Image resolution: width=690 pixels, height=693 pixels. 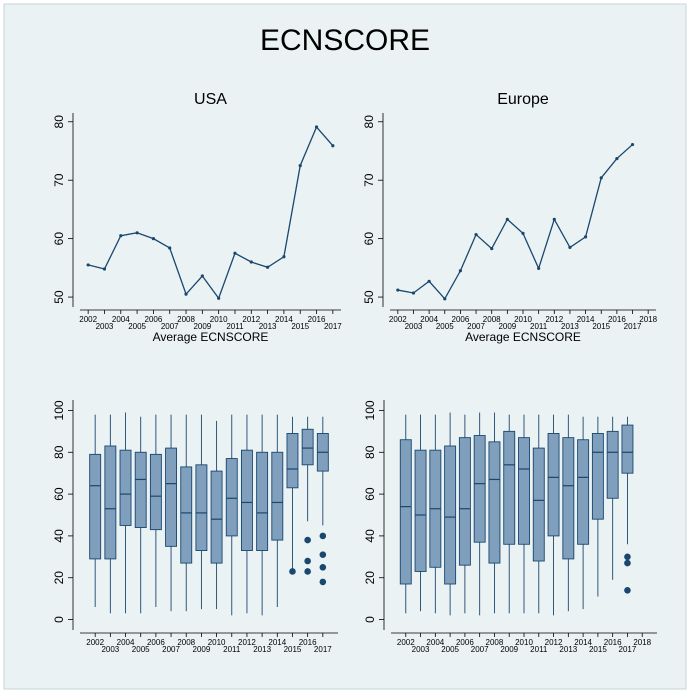 What do you see at coordinates (648, 319) in the screenshot?
I see `x-tick-label: 2018` at bounding box center [648, 319].